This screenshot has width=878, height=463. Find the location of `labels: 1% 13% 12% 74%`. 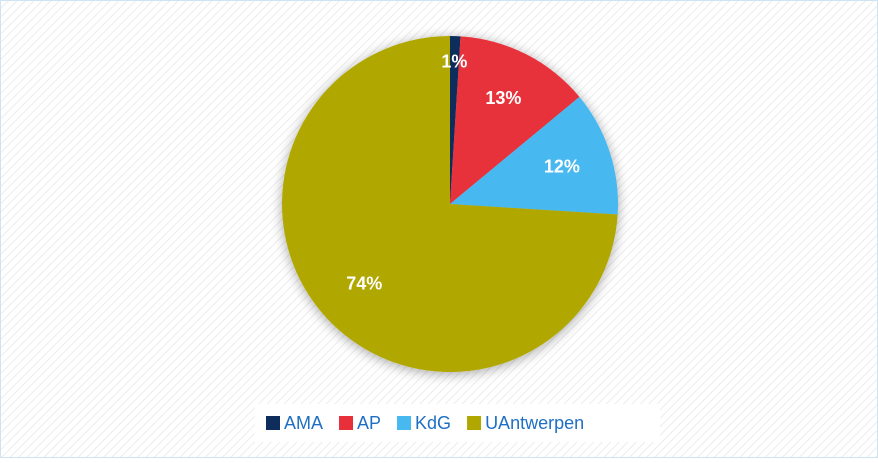

labels: 1% 13% 12% 74% is located at coordinates (463, 173).